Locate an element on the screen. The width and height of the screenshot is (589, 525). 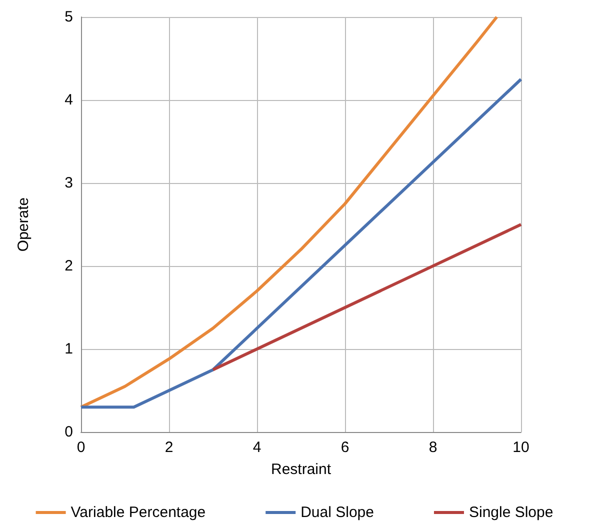
x-tick-label: 6 is located at coordinates (345, 447).